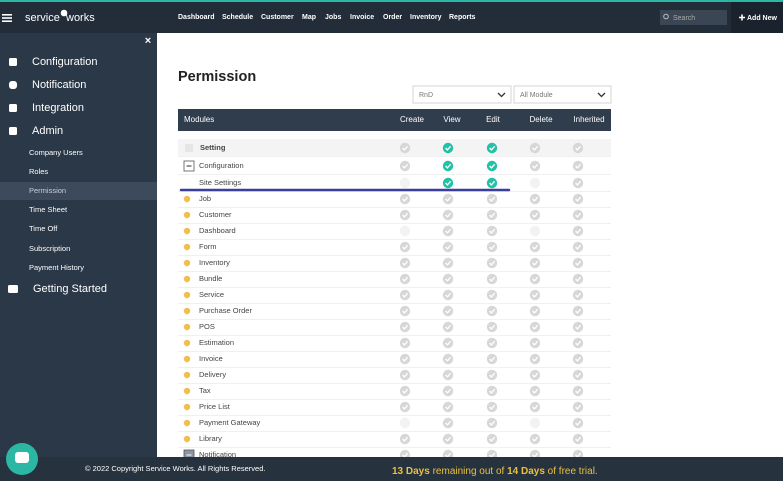  Describe the element at coordinates (392, 17) in the screenshot. I see `nav-link: Order` at that location.